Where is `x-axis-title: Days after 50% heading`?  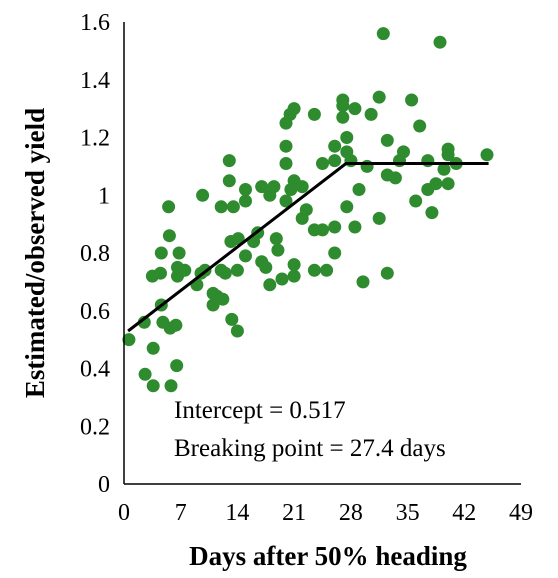
x-axis-title: Days after 50% heading is located at coordinates (328, 556).